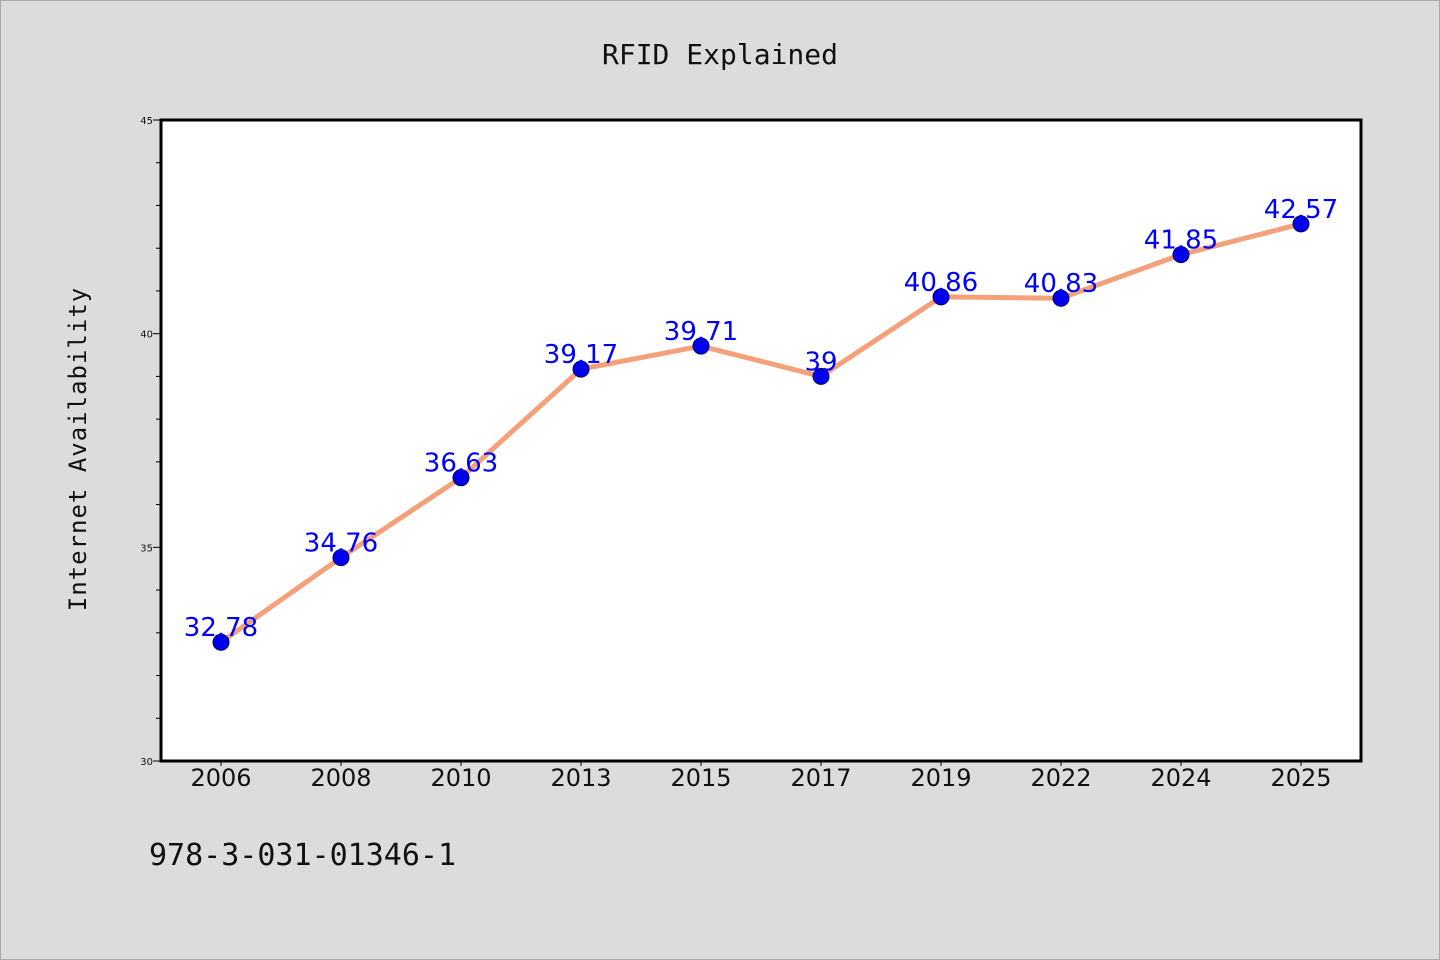 The width and height of the screenshot is (1440, 960). What do you see at coordinates (461, 464) in the screenshot?
I see `data-label: 36.63` at bounding box center [461, 464].